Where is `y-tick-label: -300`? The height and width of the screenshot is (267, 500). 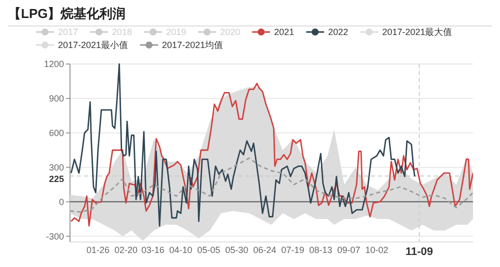 y-tick-label: -300 is located at coordinates (55, 236).